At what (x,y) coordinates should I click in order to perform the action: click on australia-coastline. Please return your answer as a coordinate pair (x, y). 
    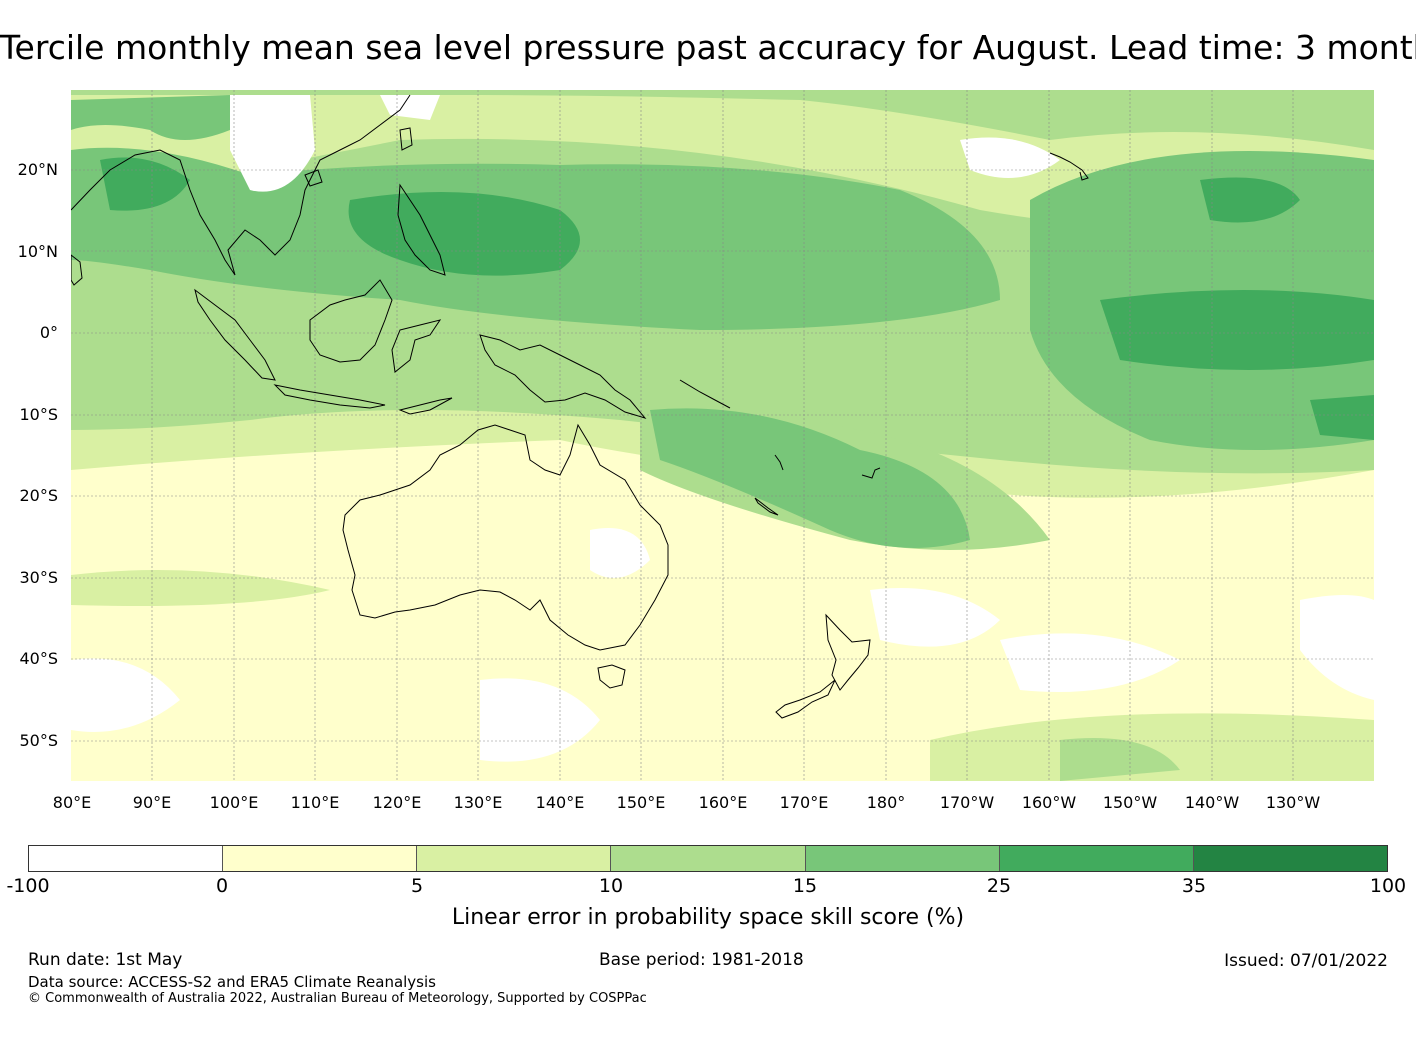
    Looking at the image, I should click on (505, 537).